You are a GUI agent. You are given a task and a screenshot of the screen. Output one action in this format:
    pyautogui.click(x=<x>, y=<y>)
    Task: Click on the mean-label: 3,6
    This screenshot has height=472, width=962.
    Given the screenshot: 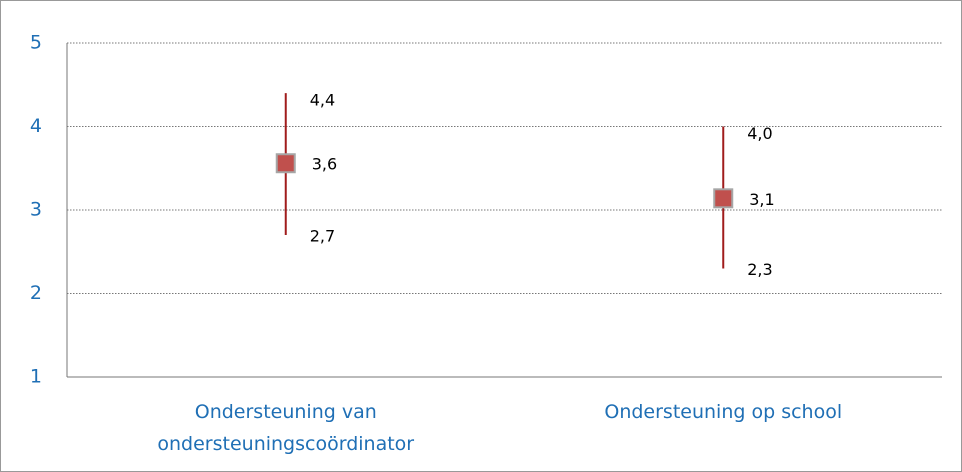 What is the action you would take?
    pyautogui.click(x=324, y=164)
    